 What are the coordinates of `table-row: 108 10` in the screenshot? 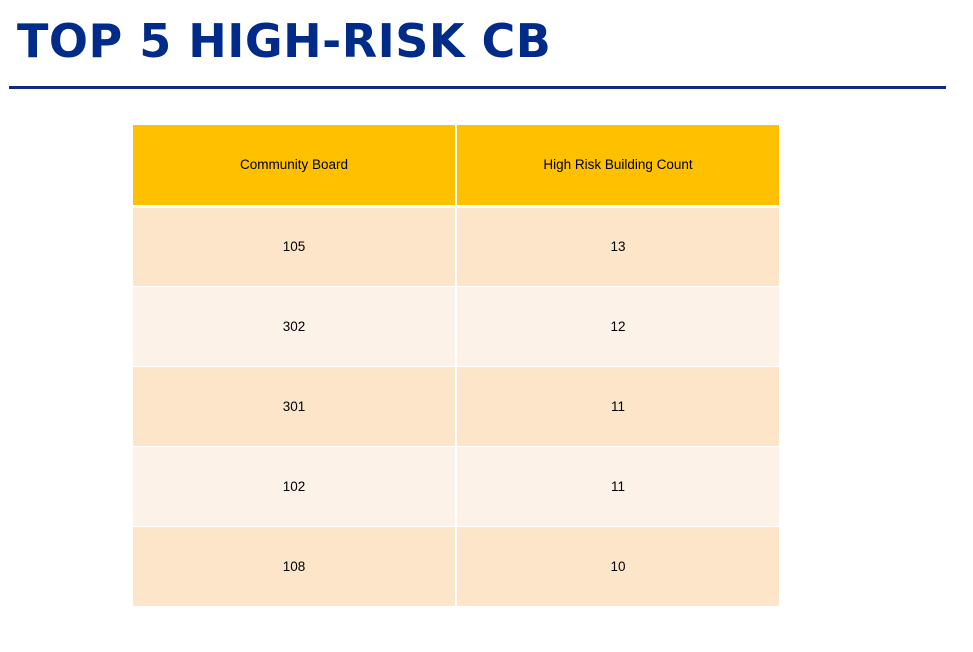 It's located at (456, 566).